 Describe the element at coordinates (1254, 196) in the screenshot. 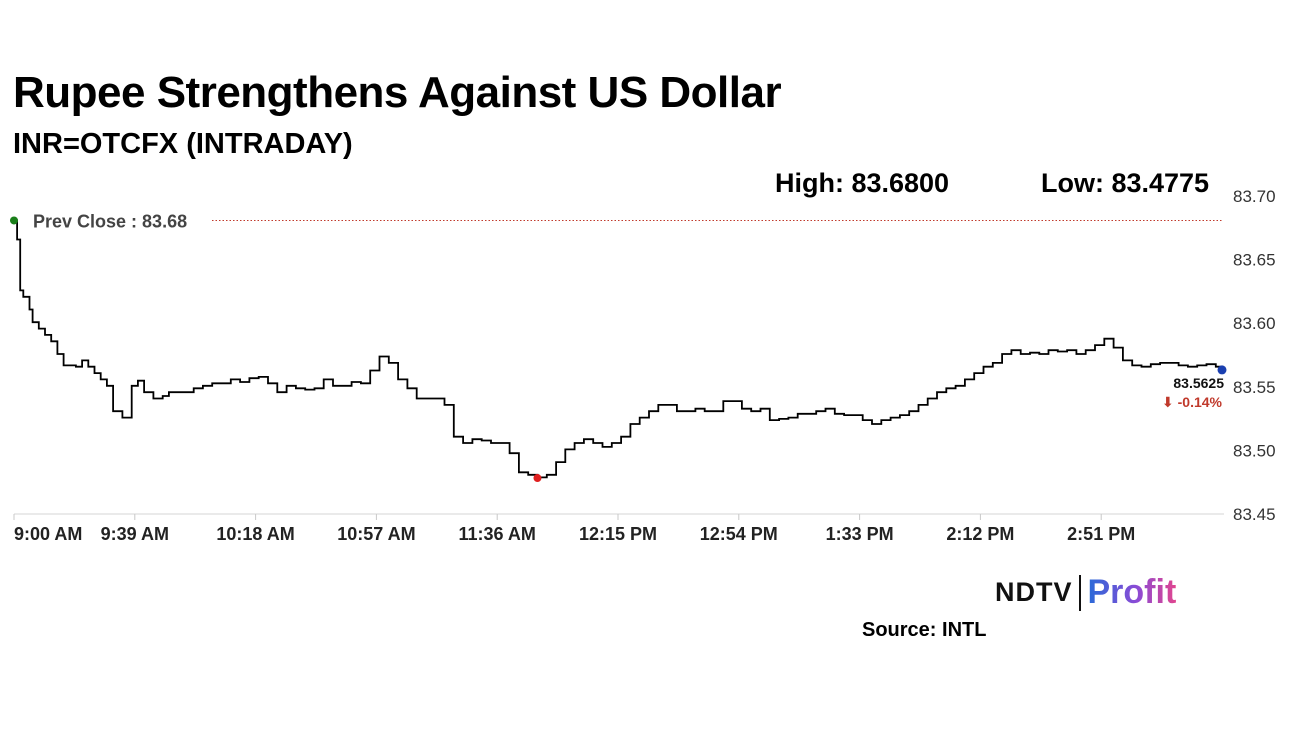

I see `y-tick-label: 83.70` at that location.